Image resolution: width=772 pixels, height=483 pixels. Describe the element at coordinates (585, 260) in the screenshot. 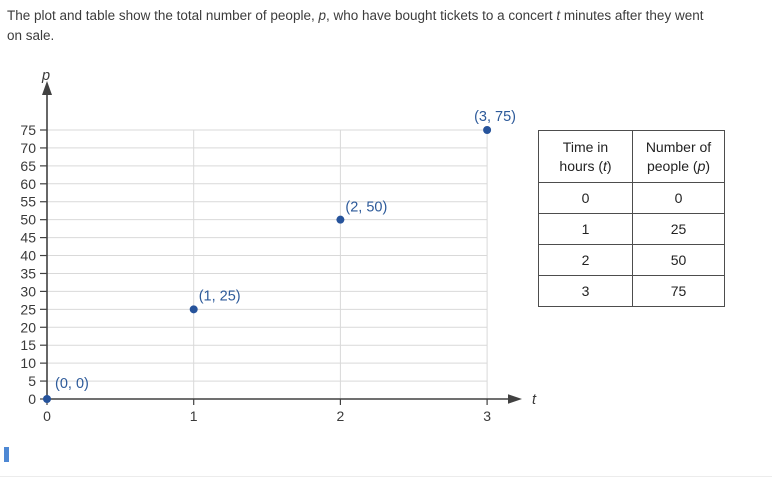

I see `cell-t: 2` at that location.